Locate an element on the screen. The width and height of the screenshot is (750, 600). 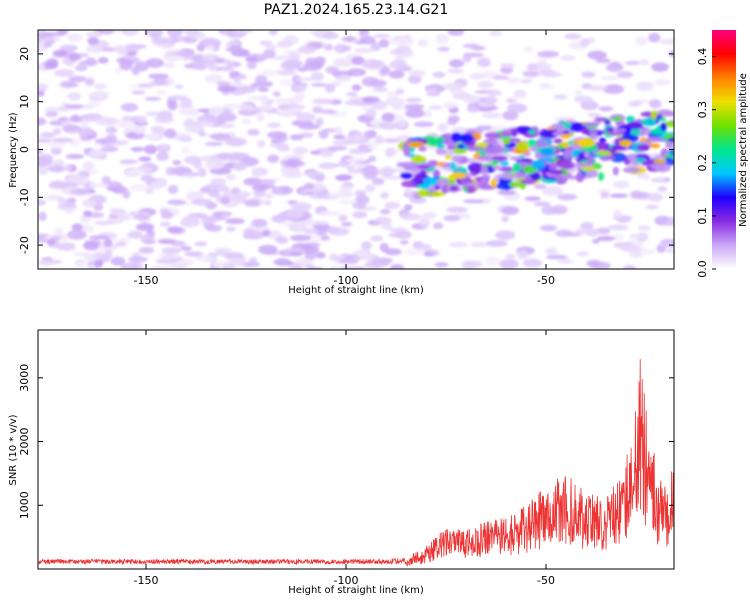
colorbar-tick-label: 0.4 is located at coordinates (702, 57).